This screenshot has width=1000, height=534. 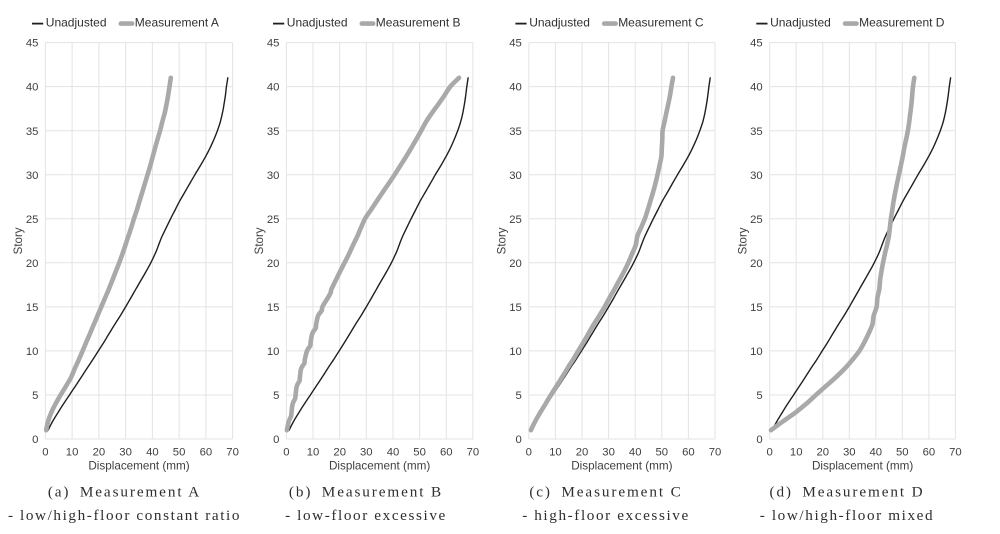 I want to click on svg-text: (b) Measurement B, so click(x=366, y=491).